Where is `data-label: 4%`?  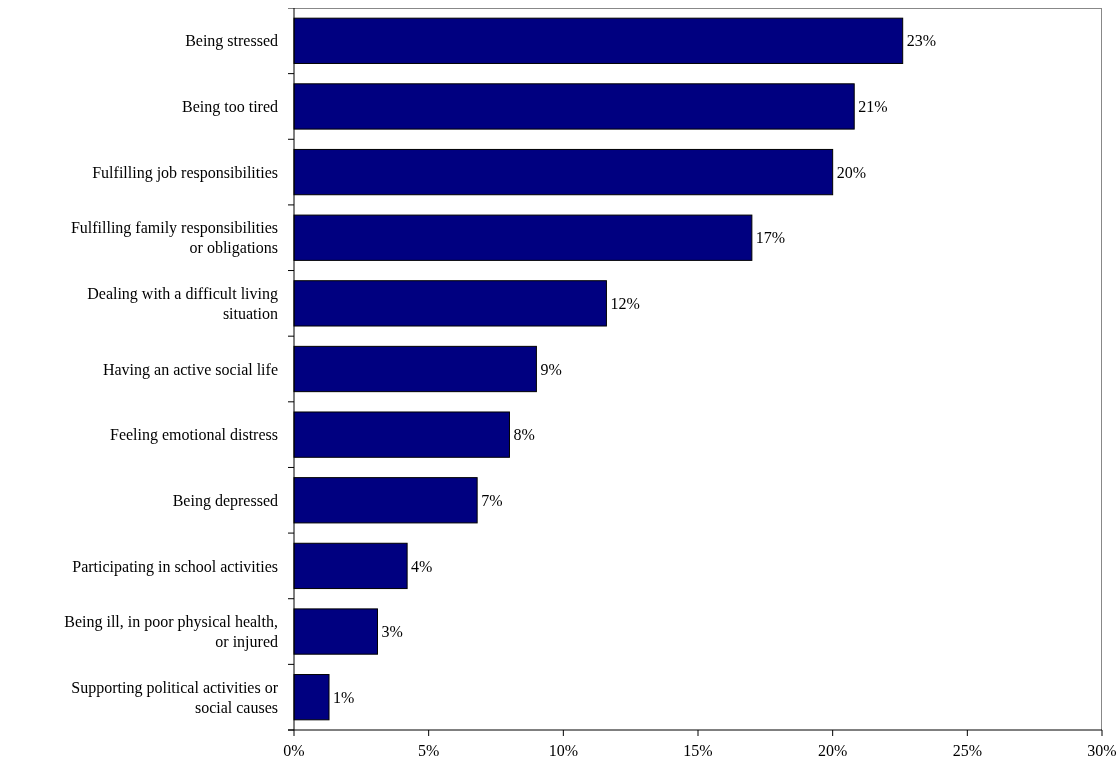 data-label: 4% is located at coordinates (422, 566).